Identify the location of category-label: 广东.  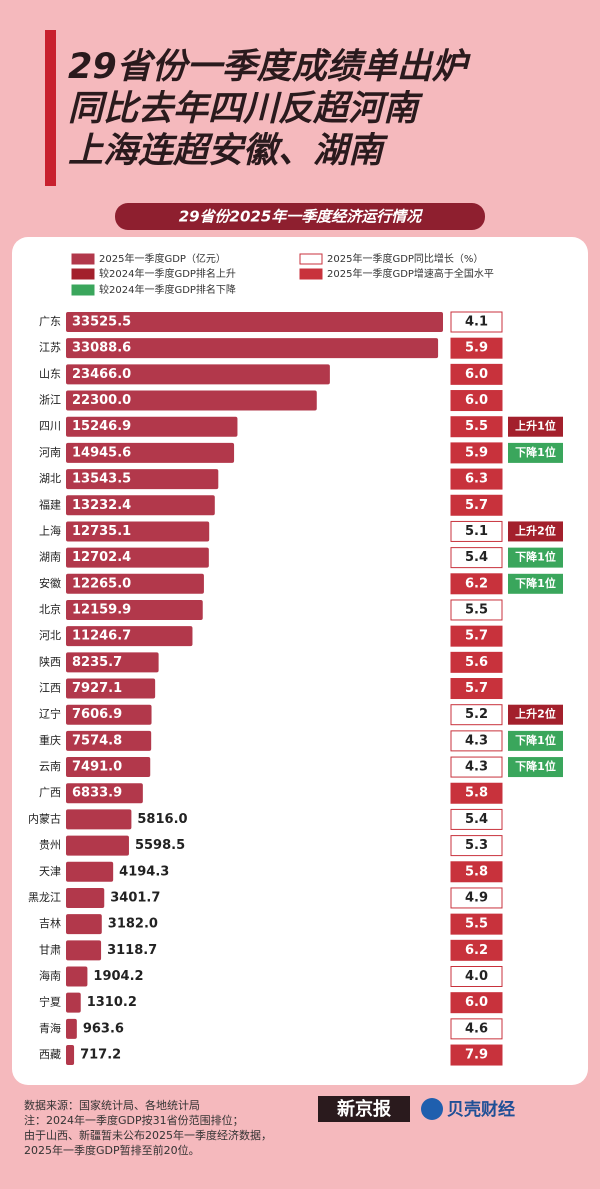
(50, 321).